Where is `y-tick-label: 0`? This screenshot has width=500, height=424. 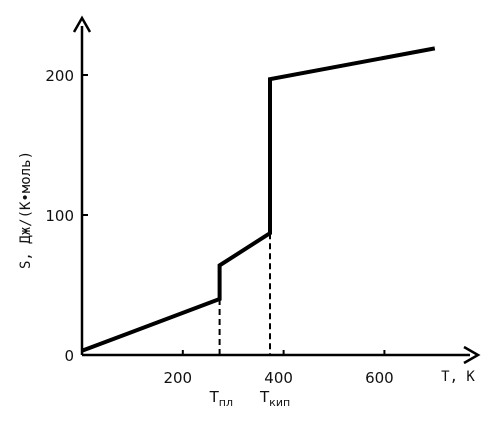 y-tick-label: 0 is located at coordinates (69, 356).